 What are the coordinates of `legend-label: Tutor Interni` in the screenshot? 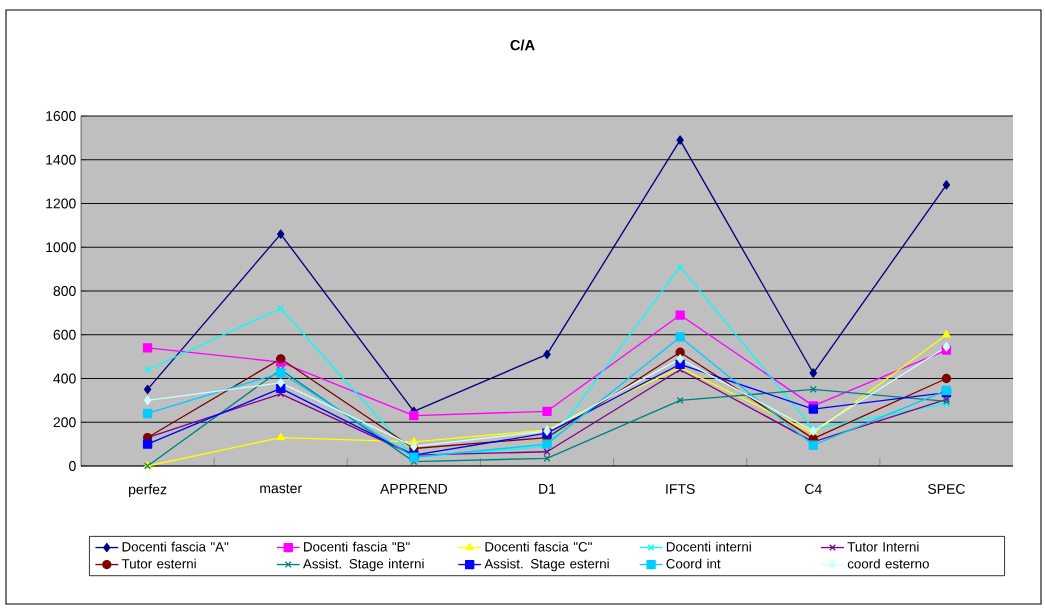 It's located at (883, 546).